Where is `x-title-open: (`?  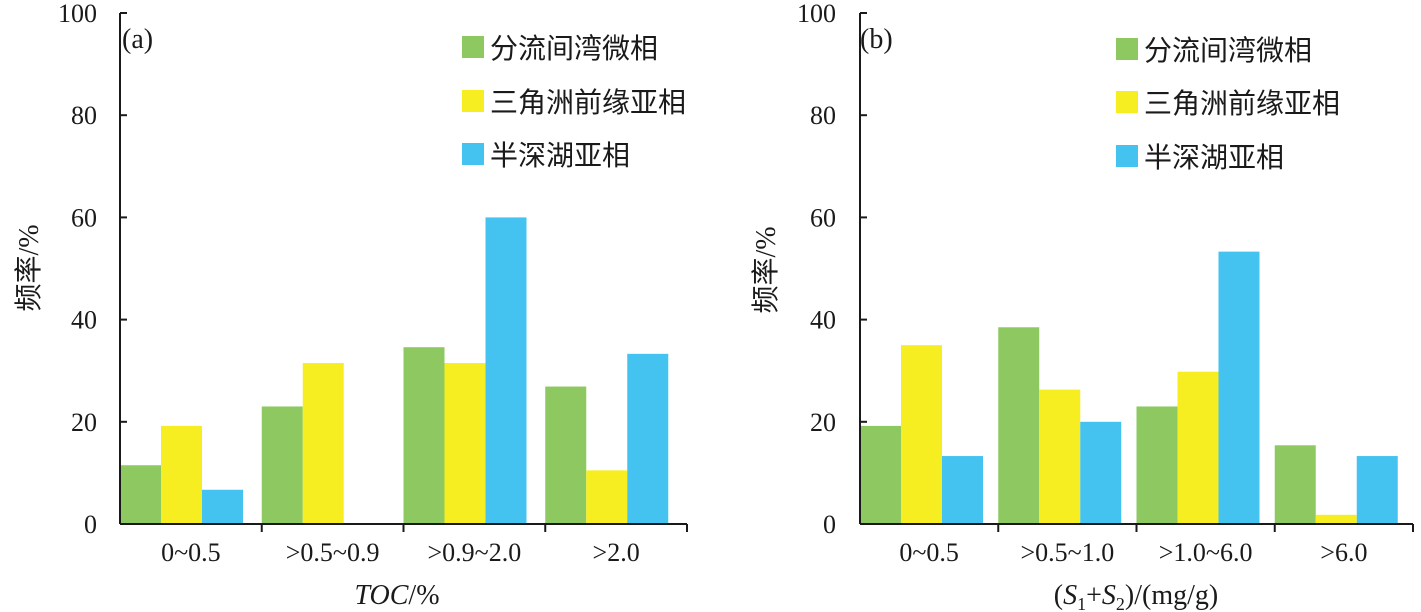 x-title-open: ( is located at coordinates (1058, 595).